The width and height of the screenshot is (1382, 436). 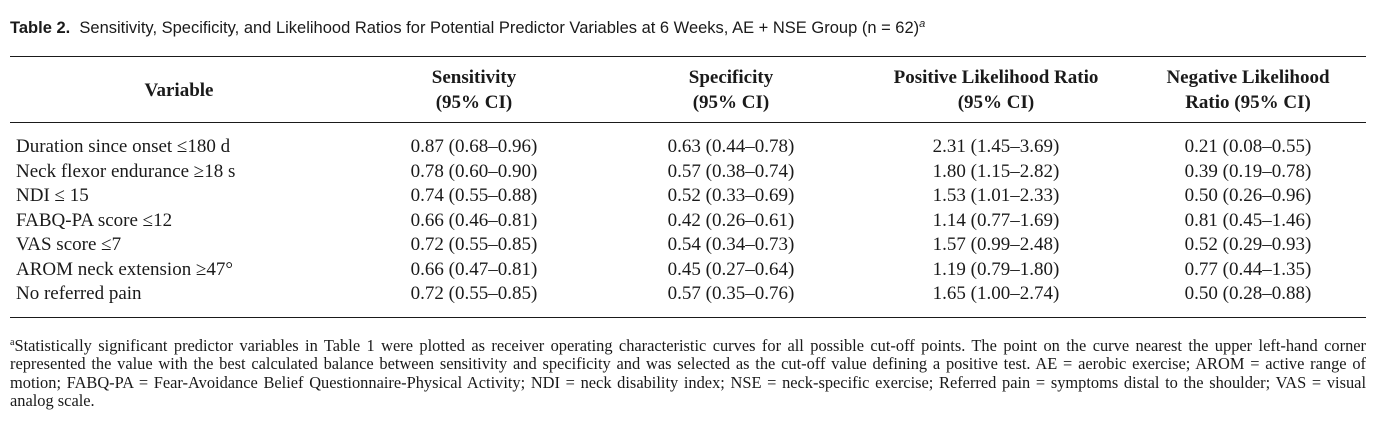 I want to click on cell-negative-lr: 0.50 (0.28–0.88), so click(x=1248, y=293).